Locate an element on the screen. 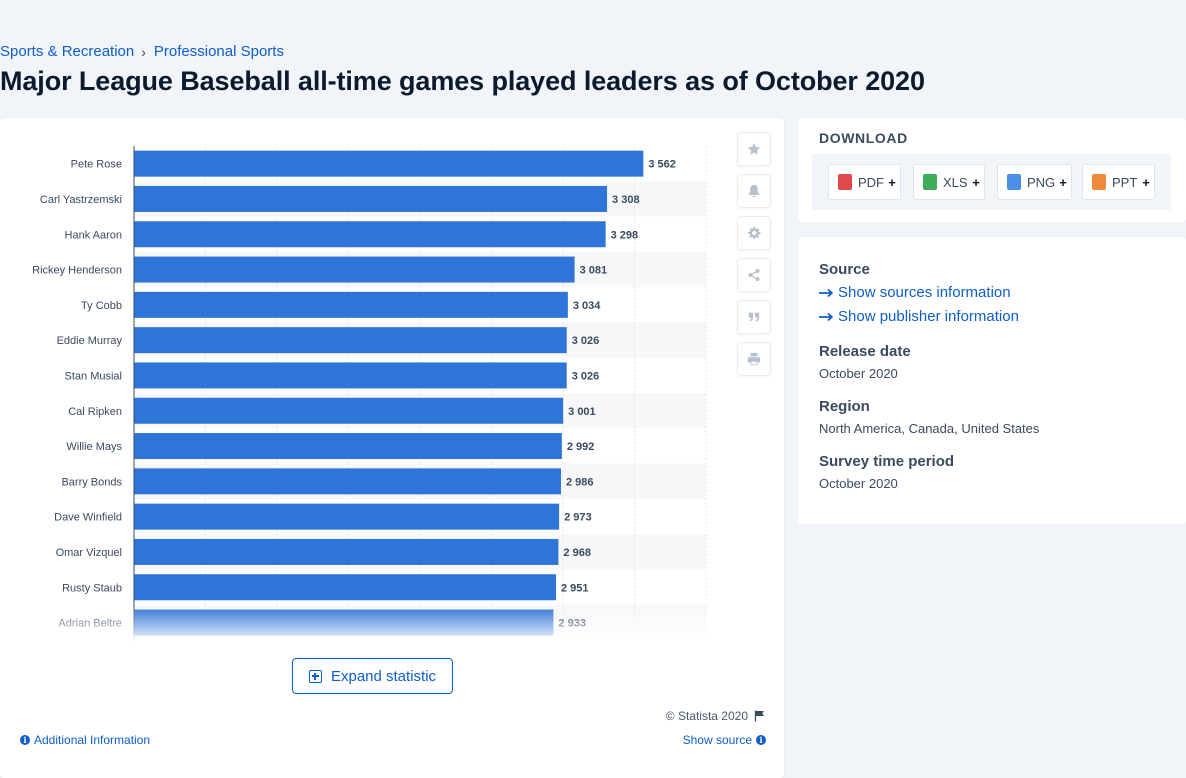  download-pdf-label: PDF is located at coordinates (871, 182).